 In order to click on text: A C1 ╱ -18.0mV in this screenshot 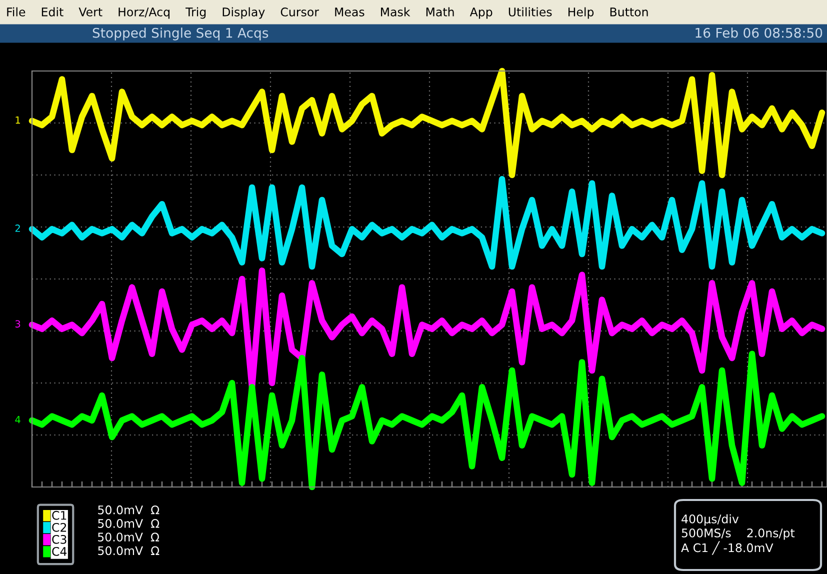, I will do `click(727, 548)`.